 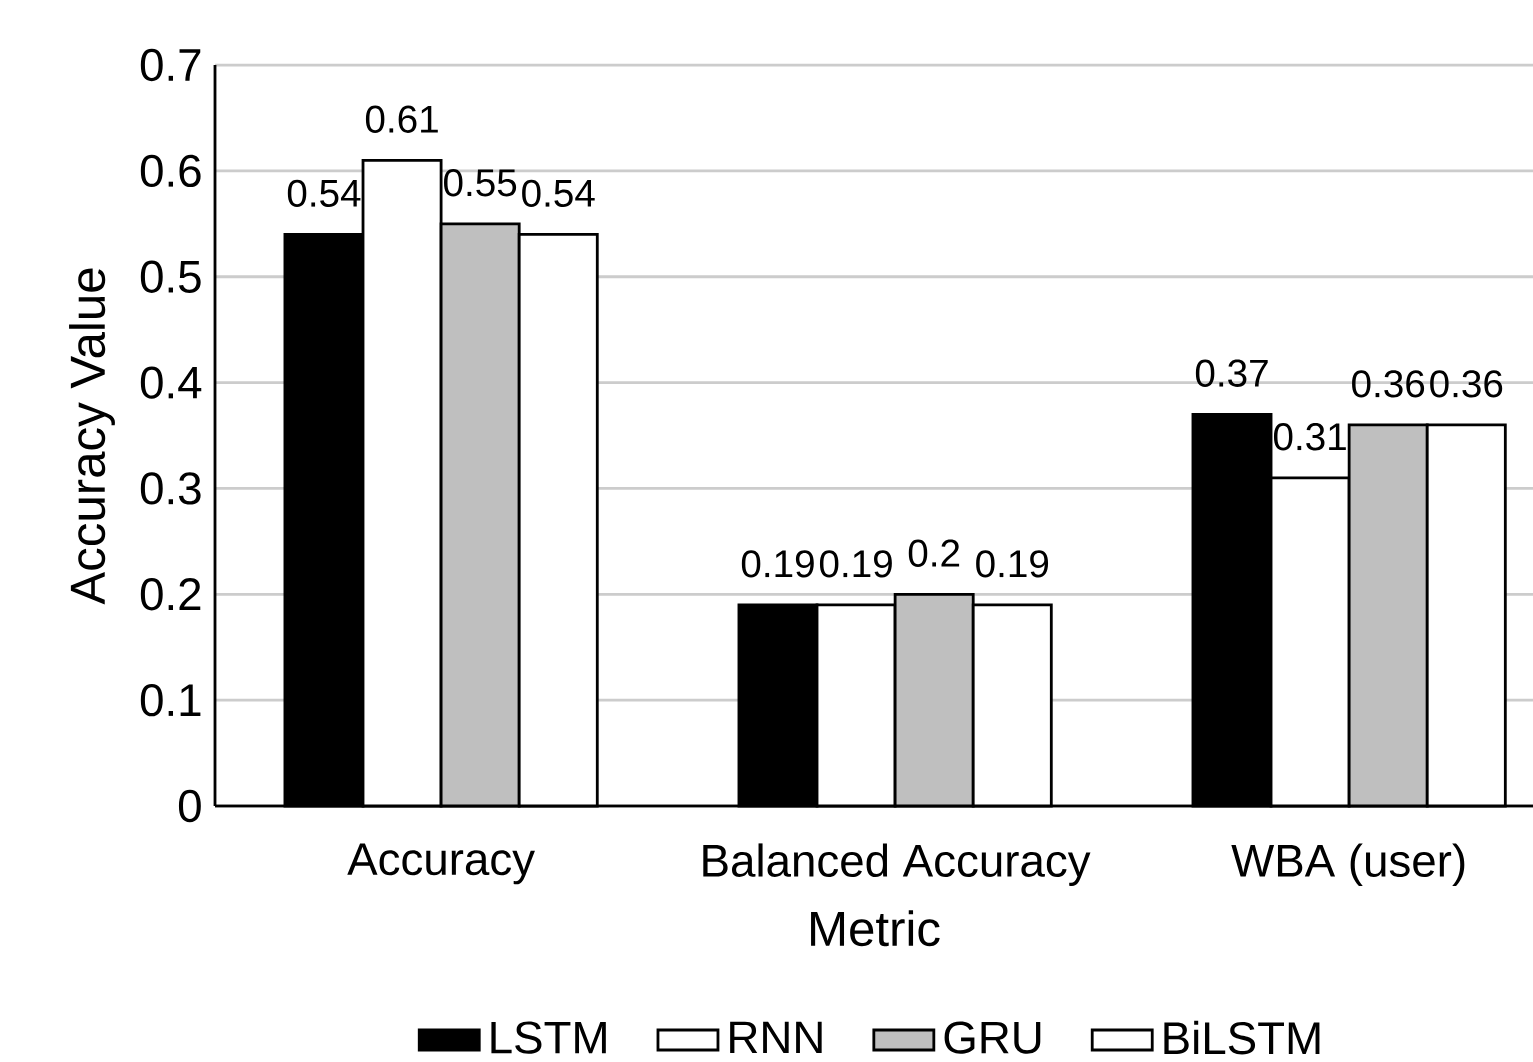 What do you see at coordinates (189, 806) in the screenshot?
I see `y-tick-label: 0` at bounding box center [189, 806].